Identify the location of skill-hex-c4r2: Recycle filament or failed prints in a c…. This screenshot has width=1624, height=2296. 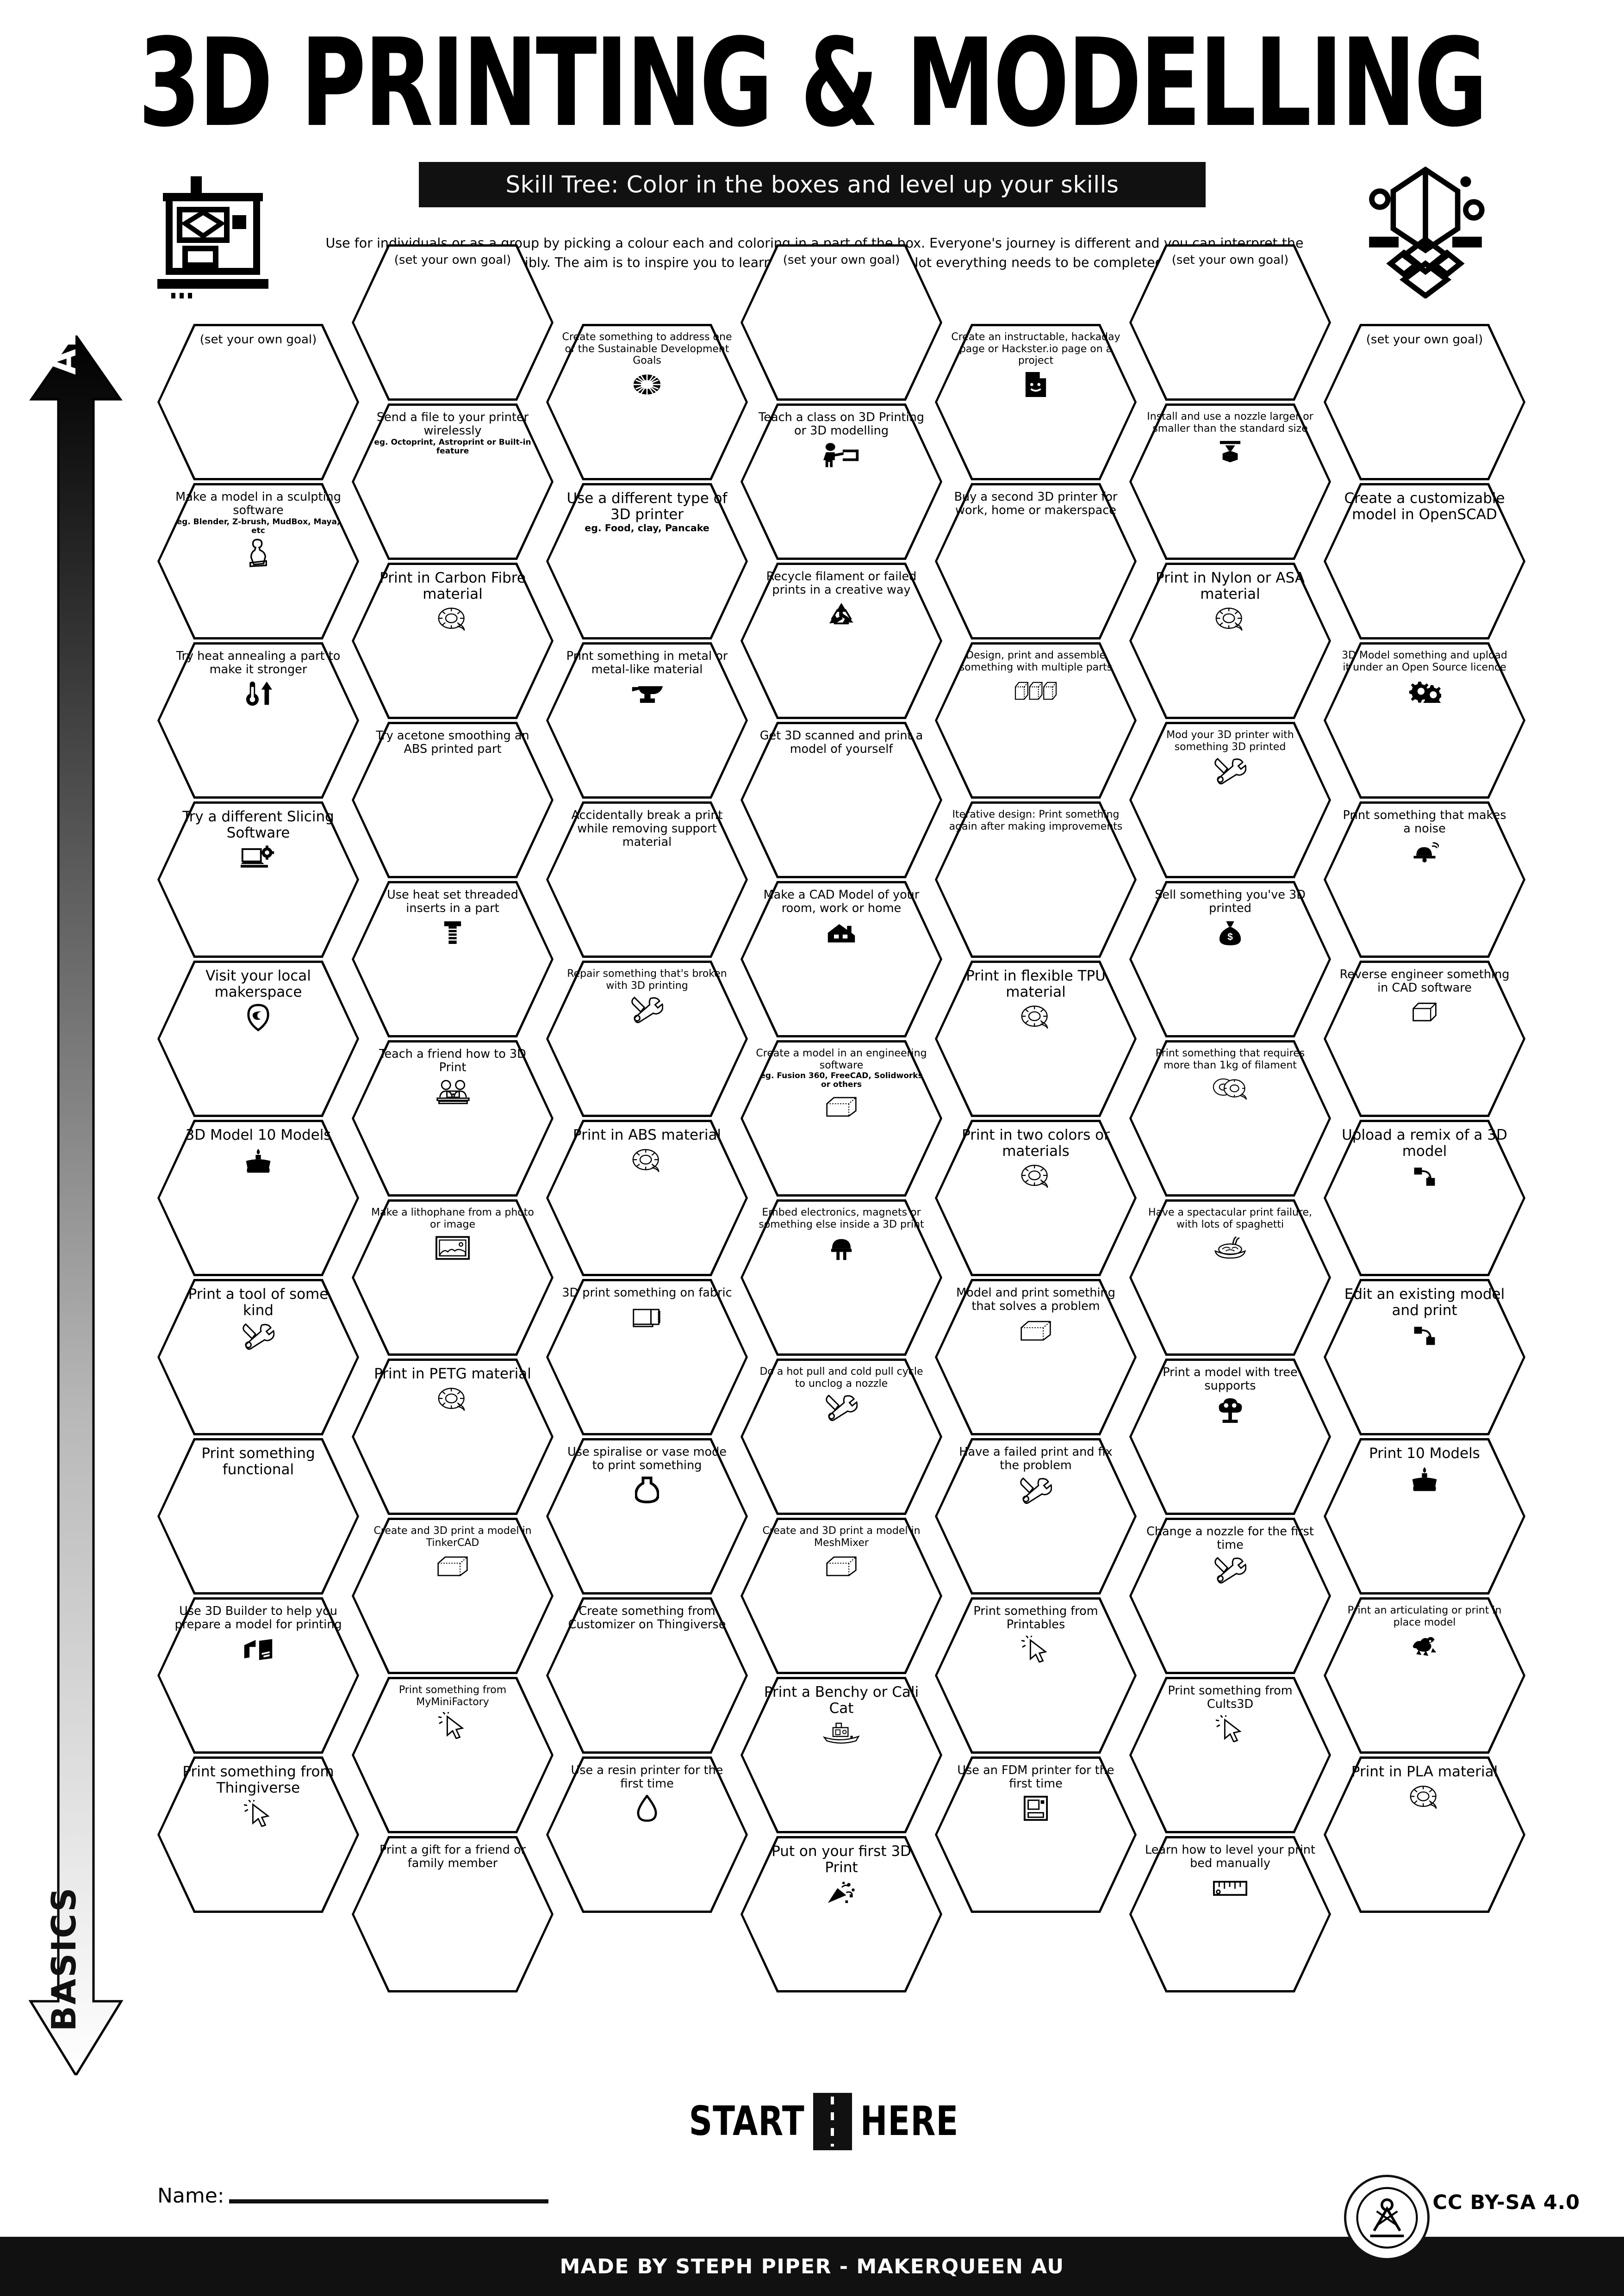
(841, 641).